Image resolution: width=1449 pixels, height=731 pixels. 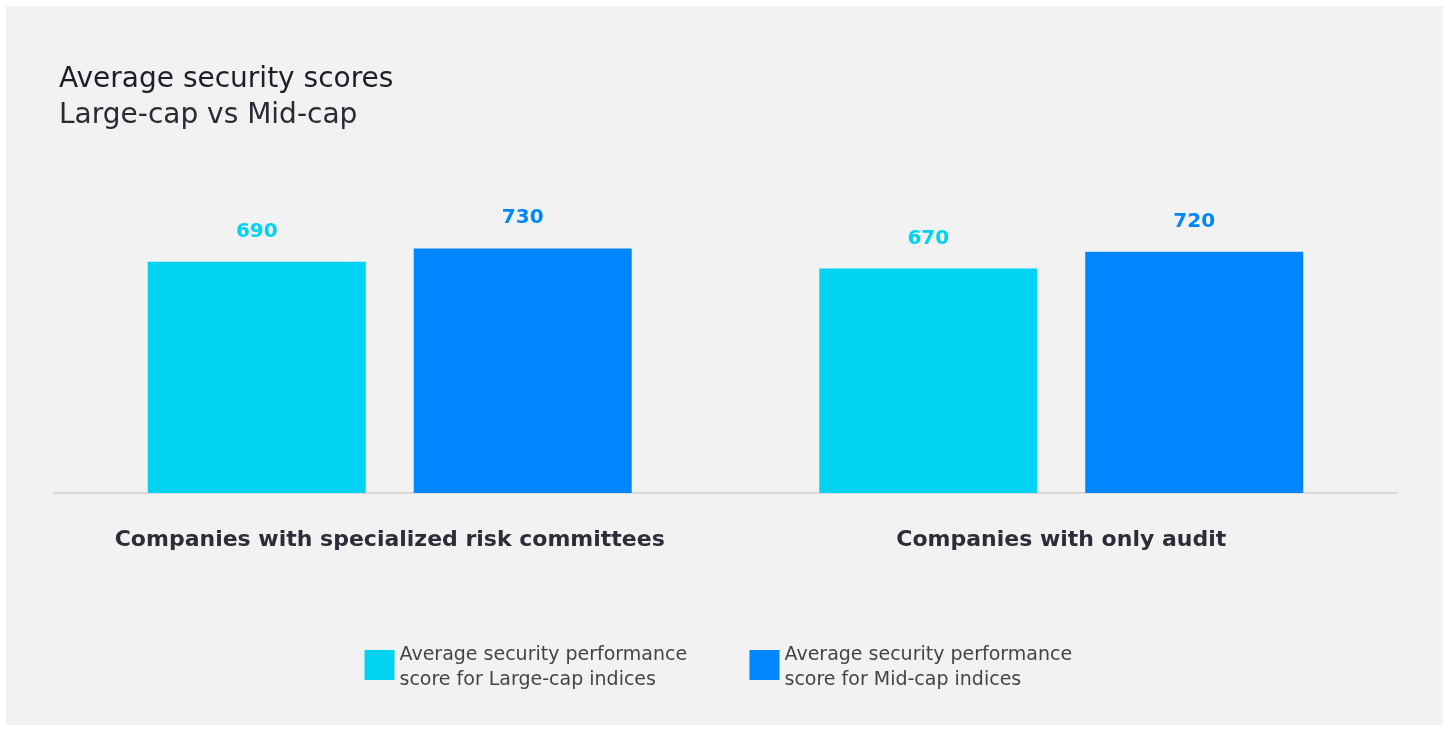 What do you see at coordinates (226, 77) in the screenshot?
I see `chart-title: Average security scores` at bounding box center [226, 77].